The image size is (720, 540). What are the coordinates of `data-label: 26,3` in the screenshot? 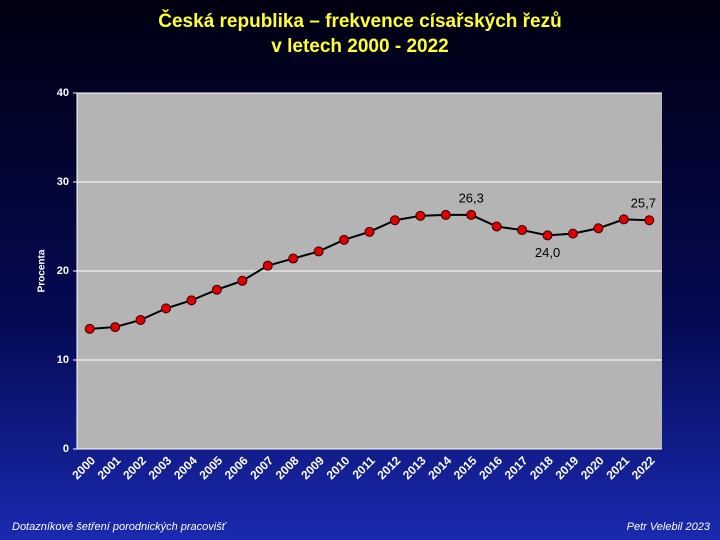 It's located at (471, 197).